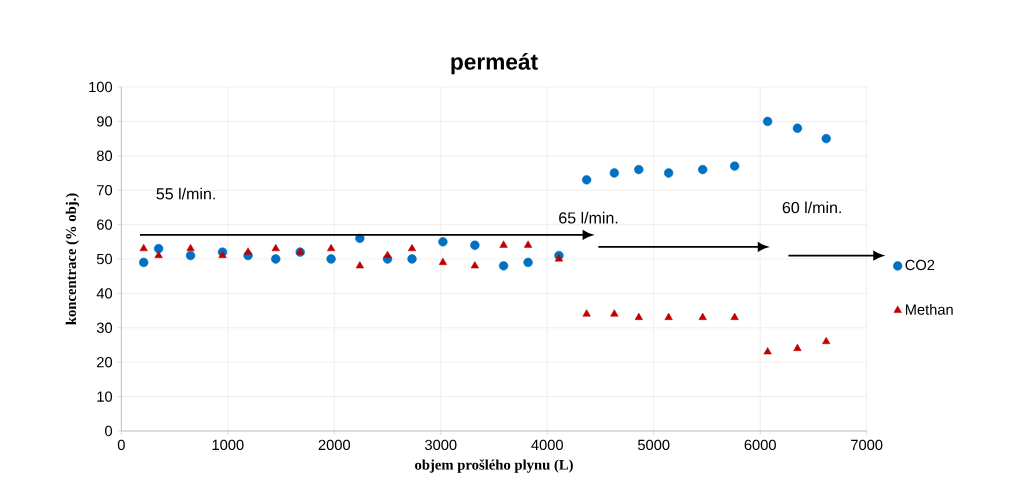 The width and height of the screenshot is (1018, 503). What do you see at coordinates (588, 217) in the screenshot?
I see `annotation: 65 l/min.` at bounding box center [588, 217].